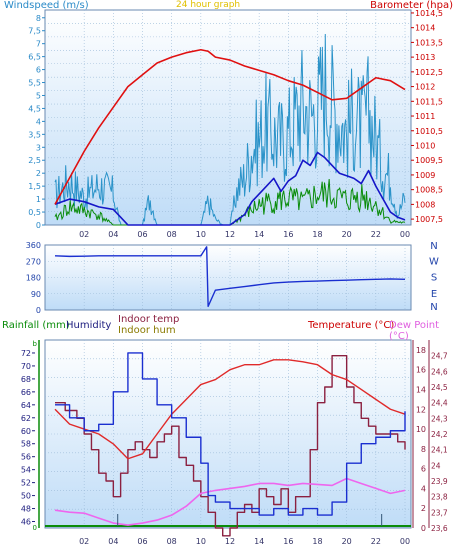 The width and height of the screenshot is (459, 555). I want to click on temperature-tick-label: 6, so click(423, 469).